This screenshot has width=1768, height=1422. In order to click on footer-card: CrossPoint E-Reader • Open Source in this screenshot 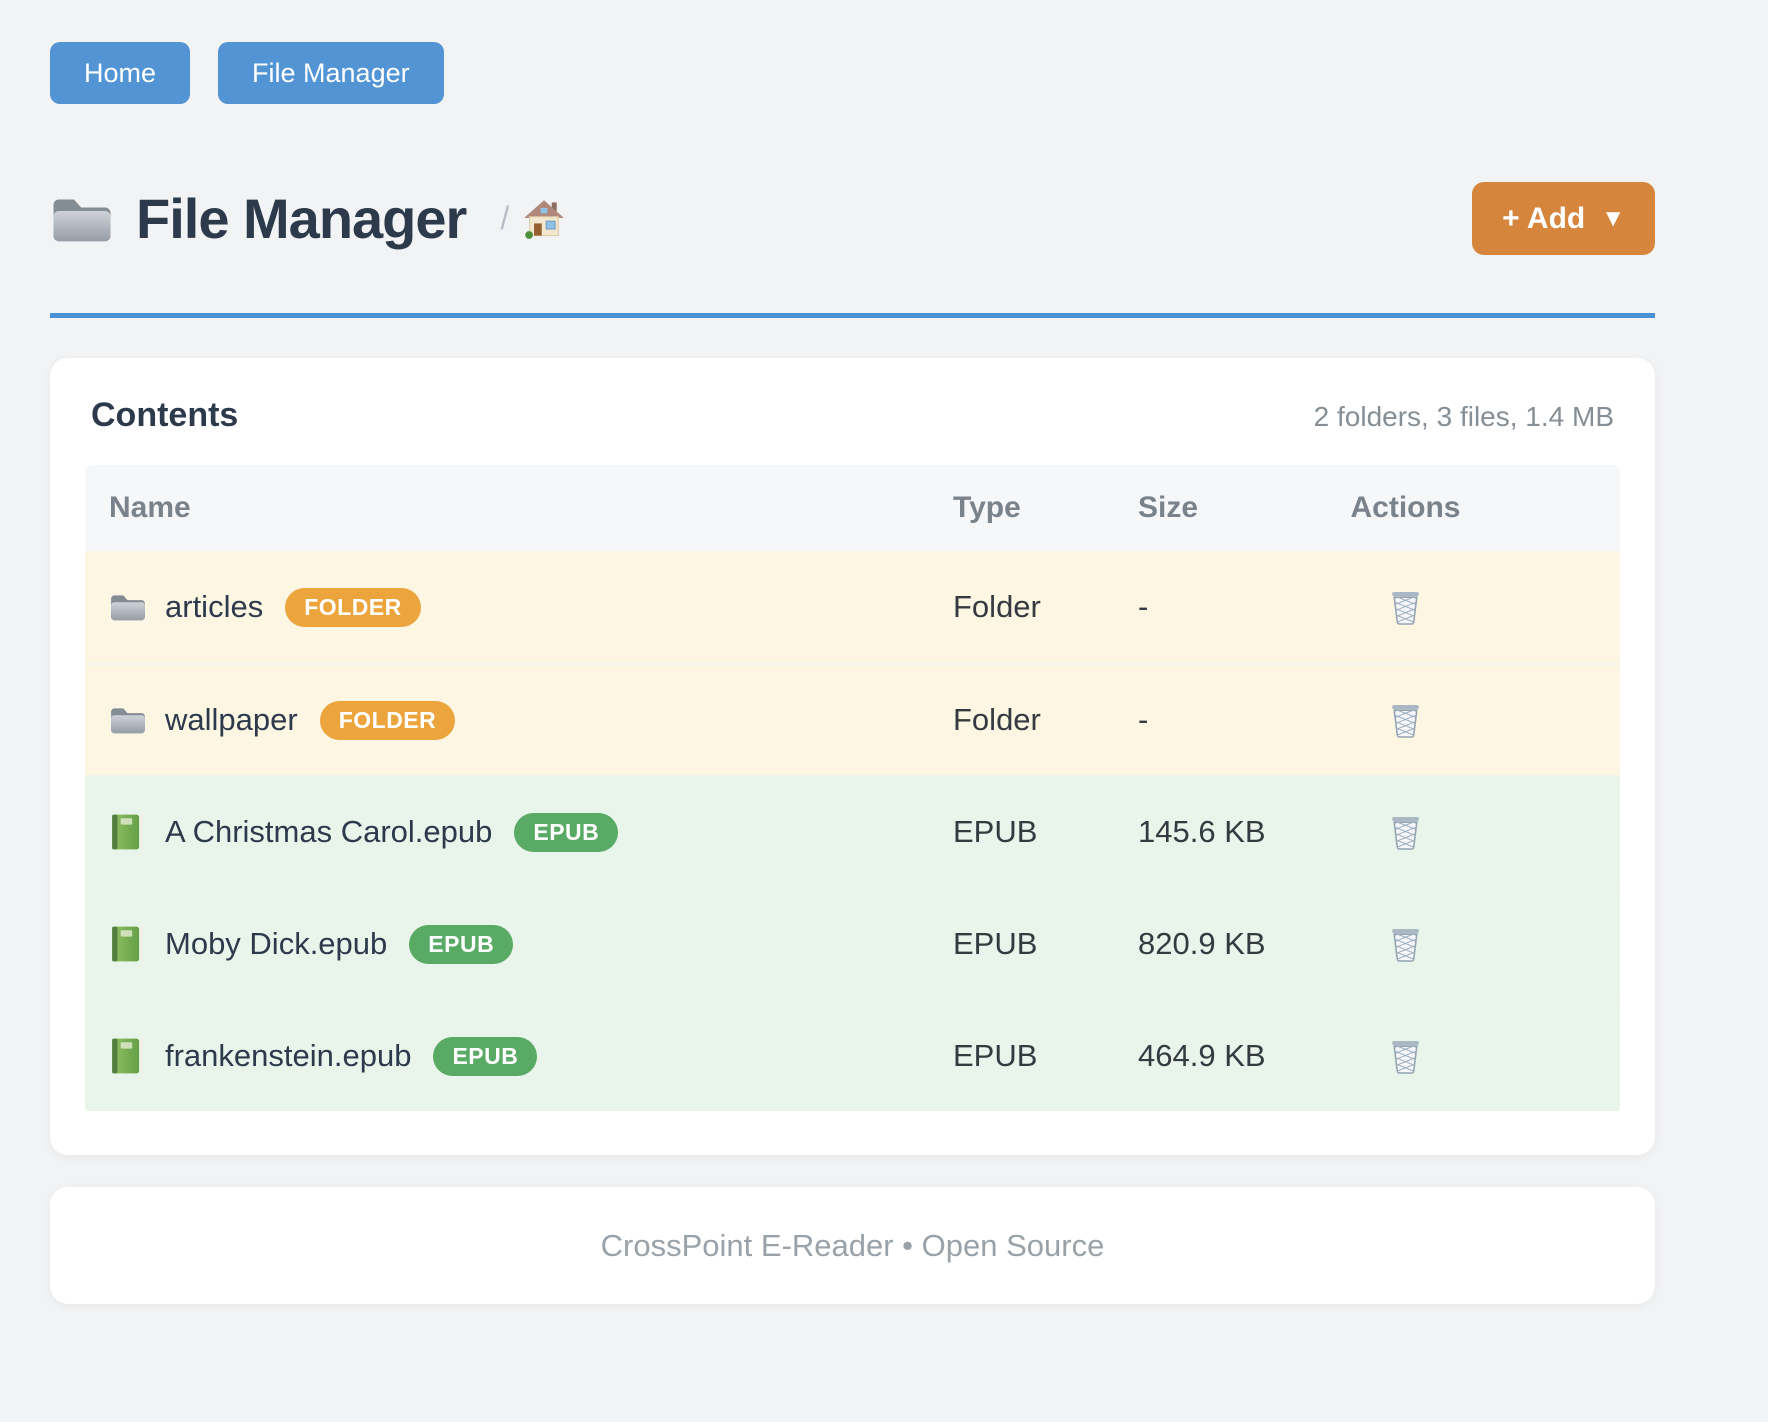, I will do `click(852, 1245)`.